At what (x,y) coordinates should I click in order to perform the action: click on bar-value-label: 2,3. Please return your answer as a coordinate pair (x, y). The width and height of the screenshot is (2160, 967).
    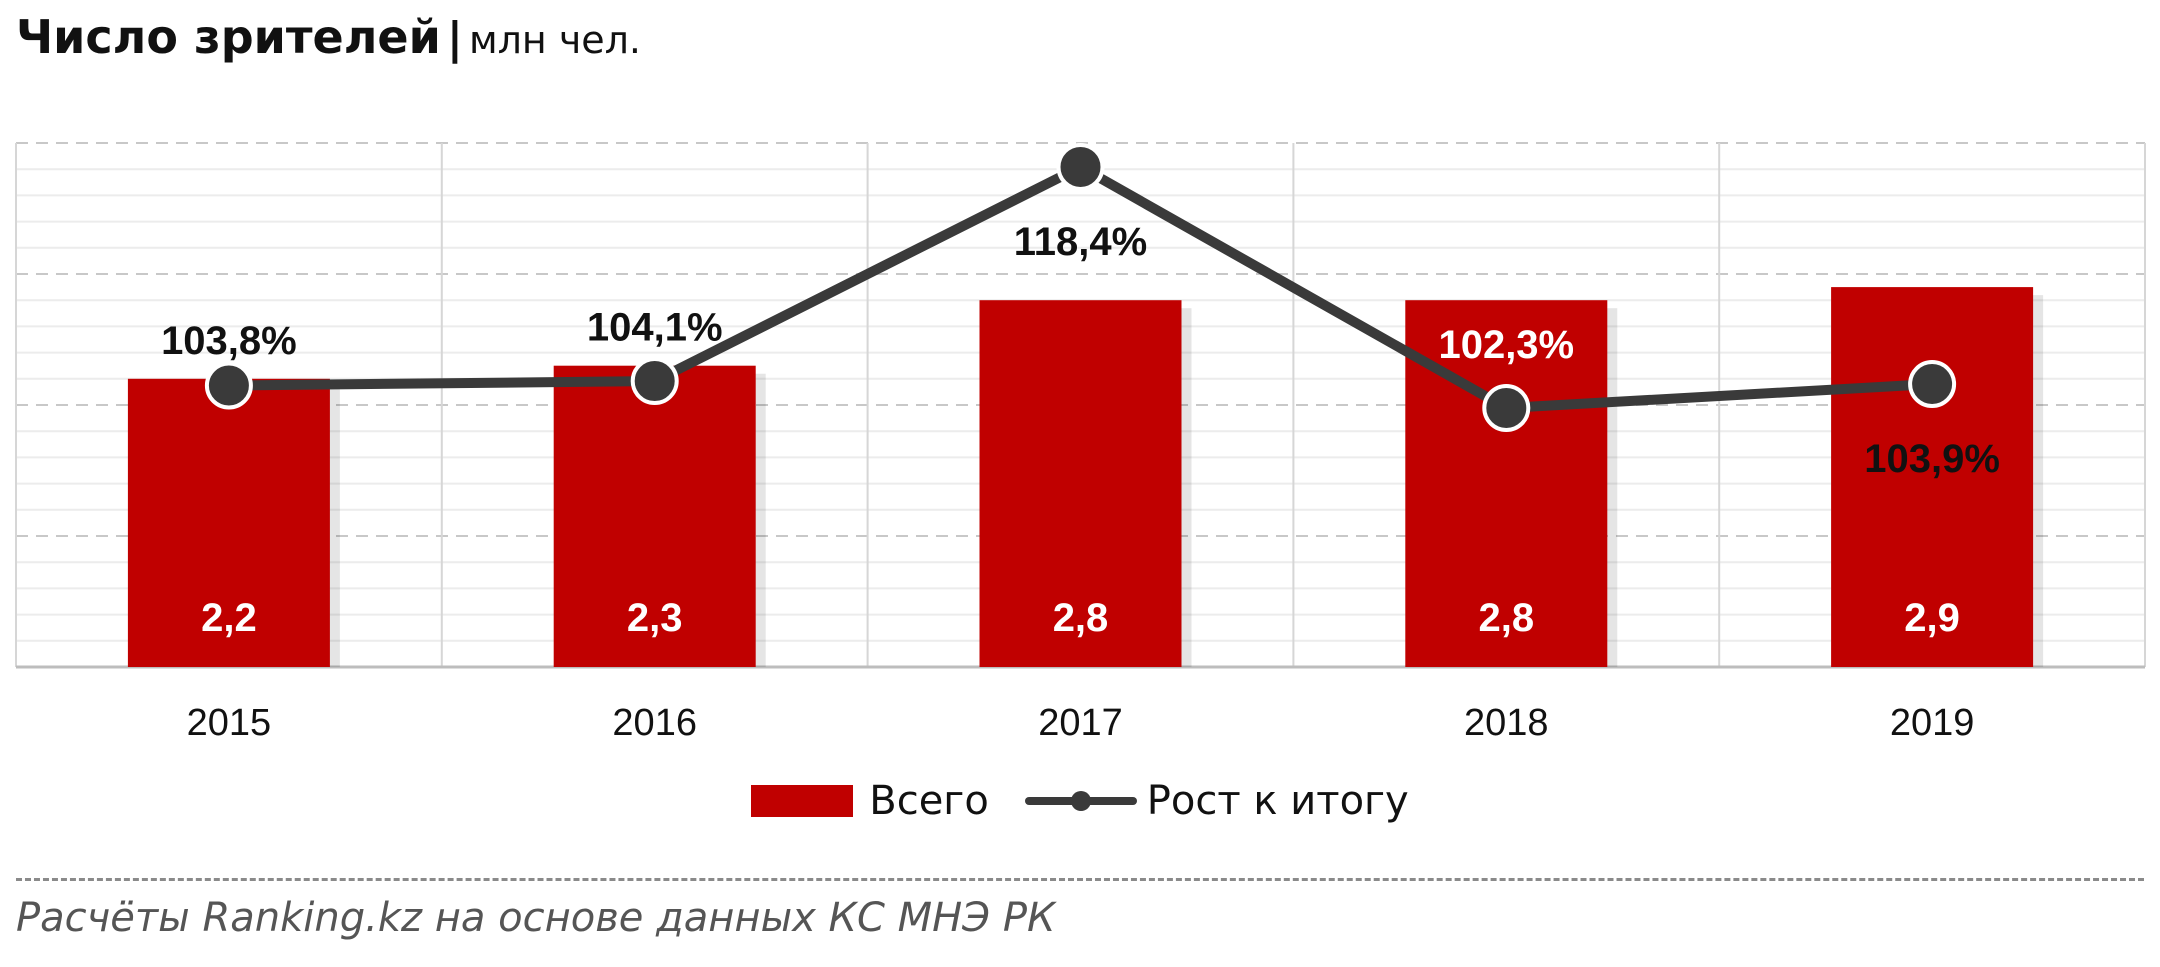
    Looking at the image, I should click on (655, 618).